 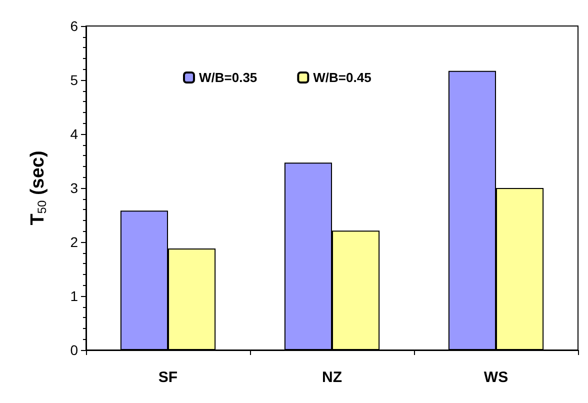 What do you see at coordinates (74, 188) in the screenshot?
I see `y-tick-label: 3` at bounding box center [74, 188].